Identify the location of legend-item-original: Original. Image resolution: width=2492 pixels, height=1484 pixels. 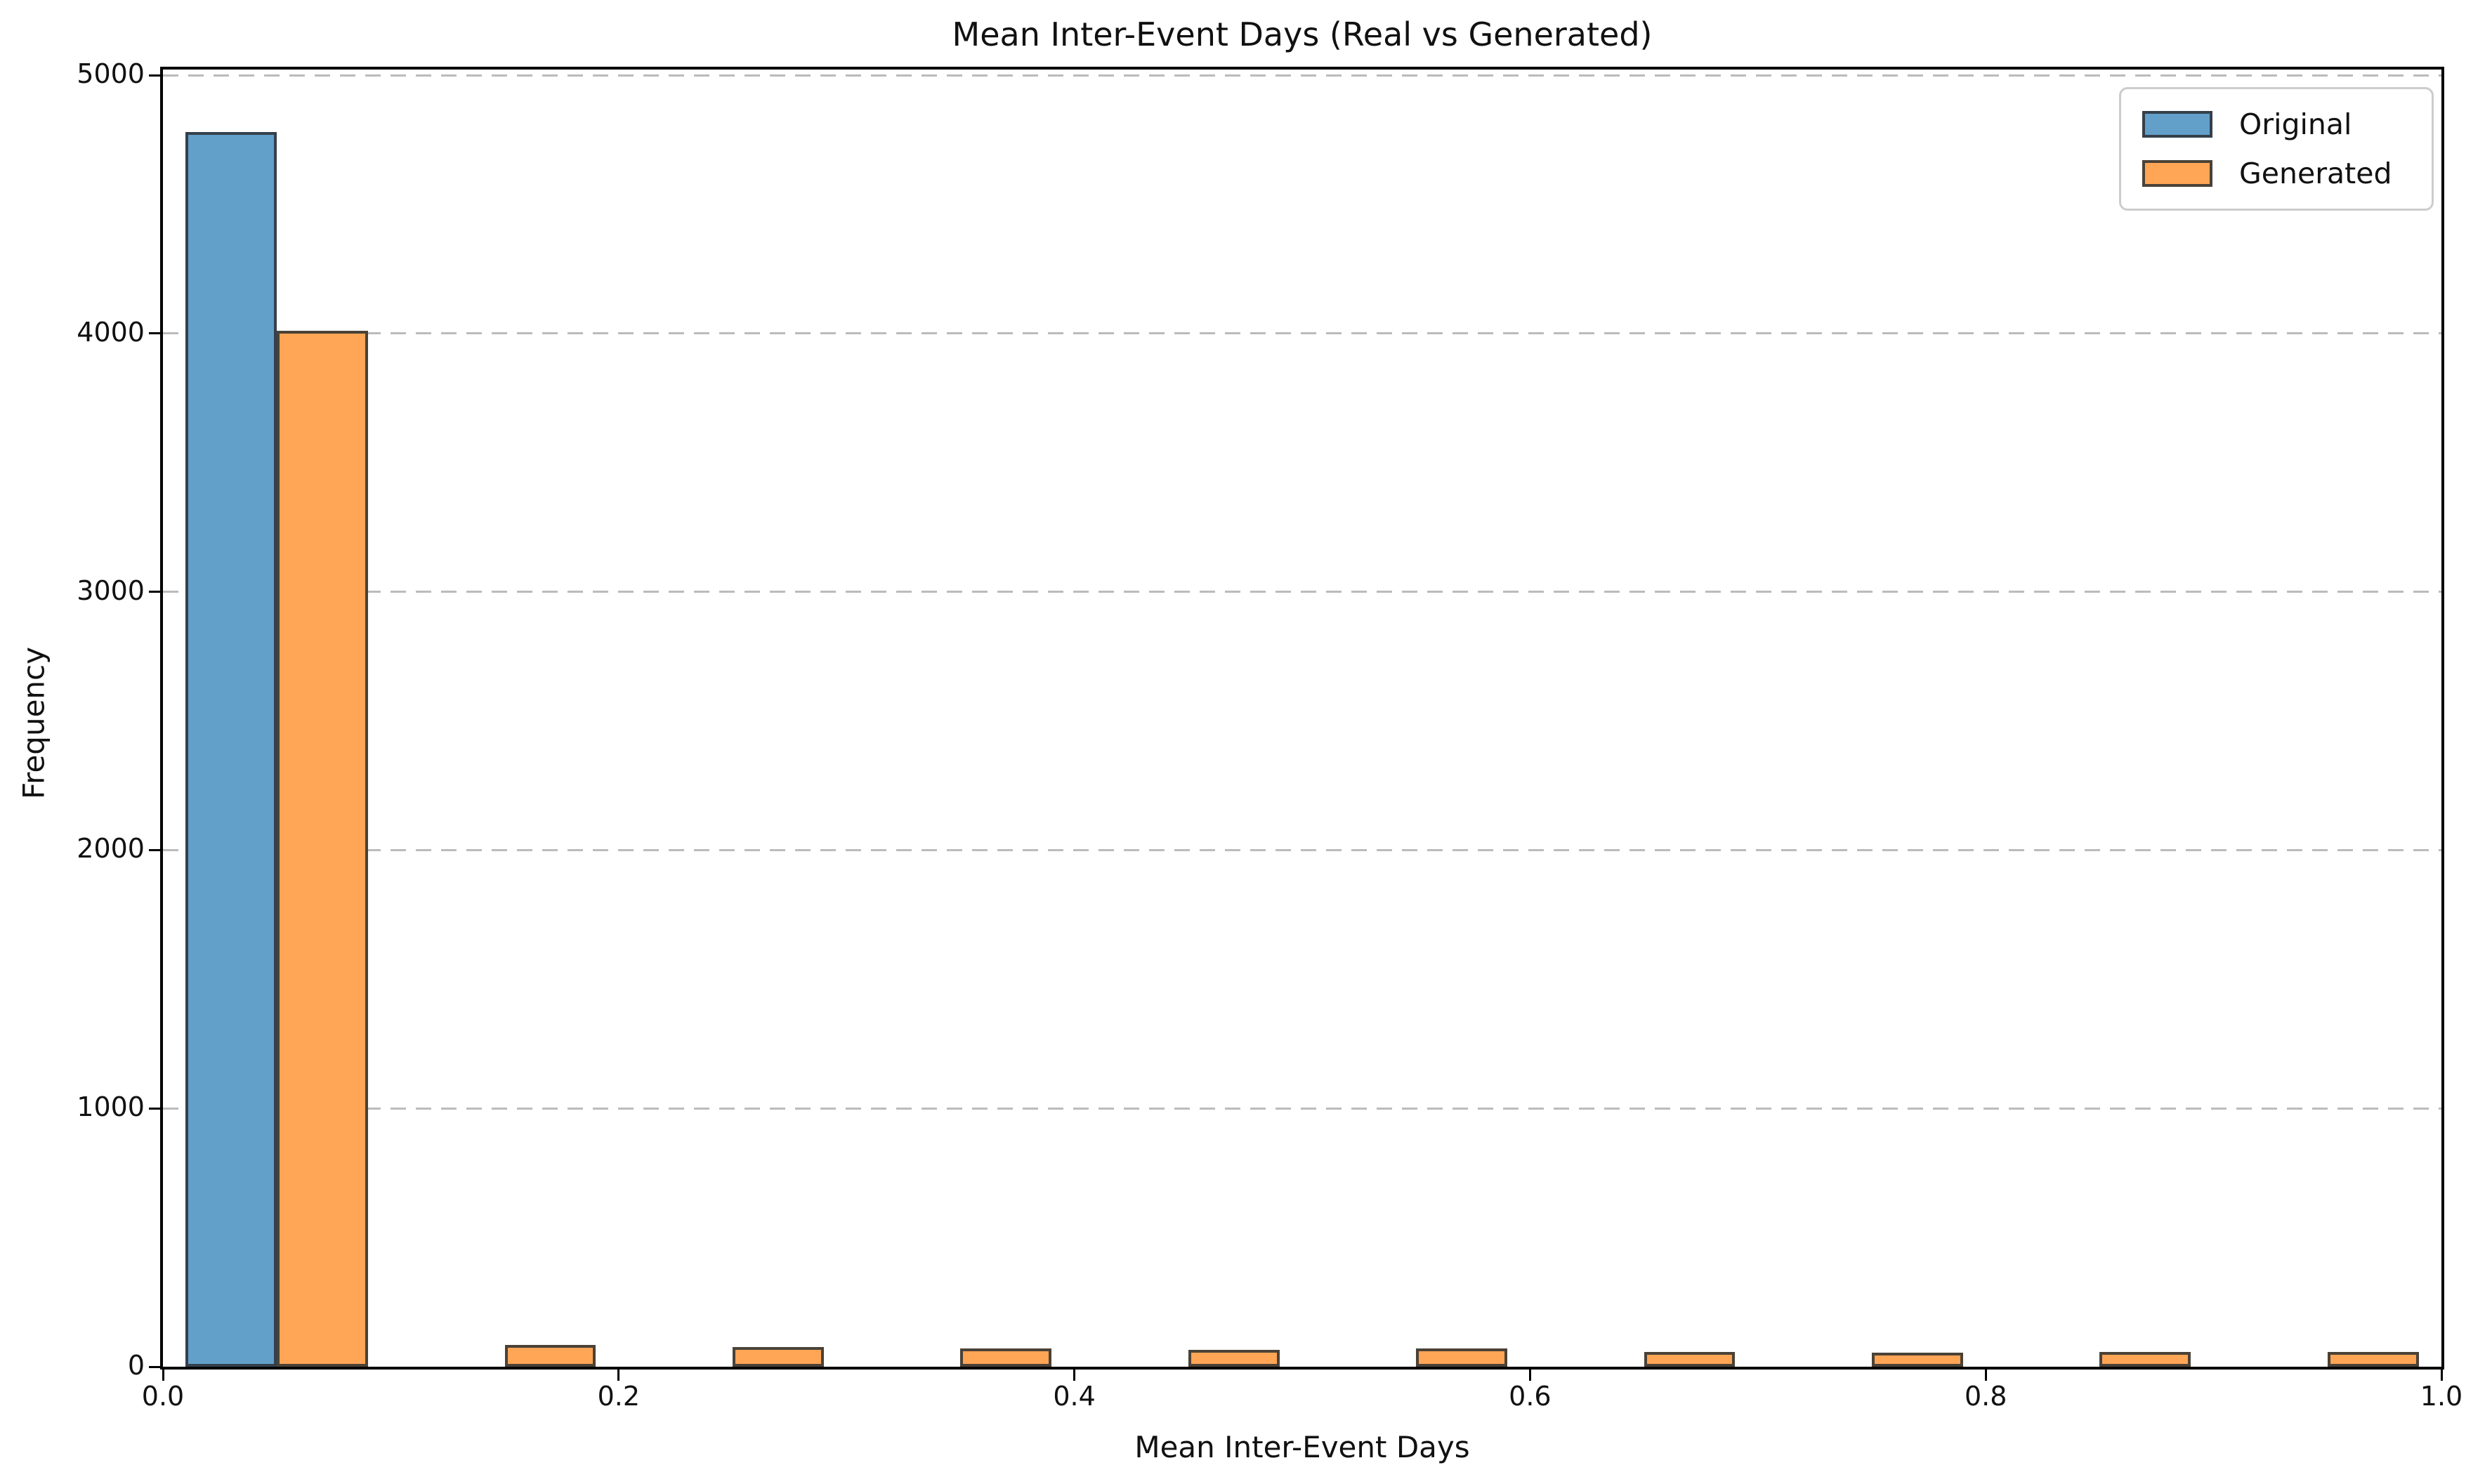
(2276, 124).